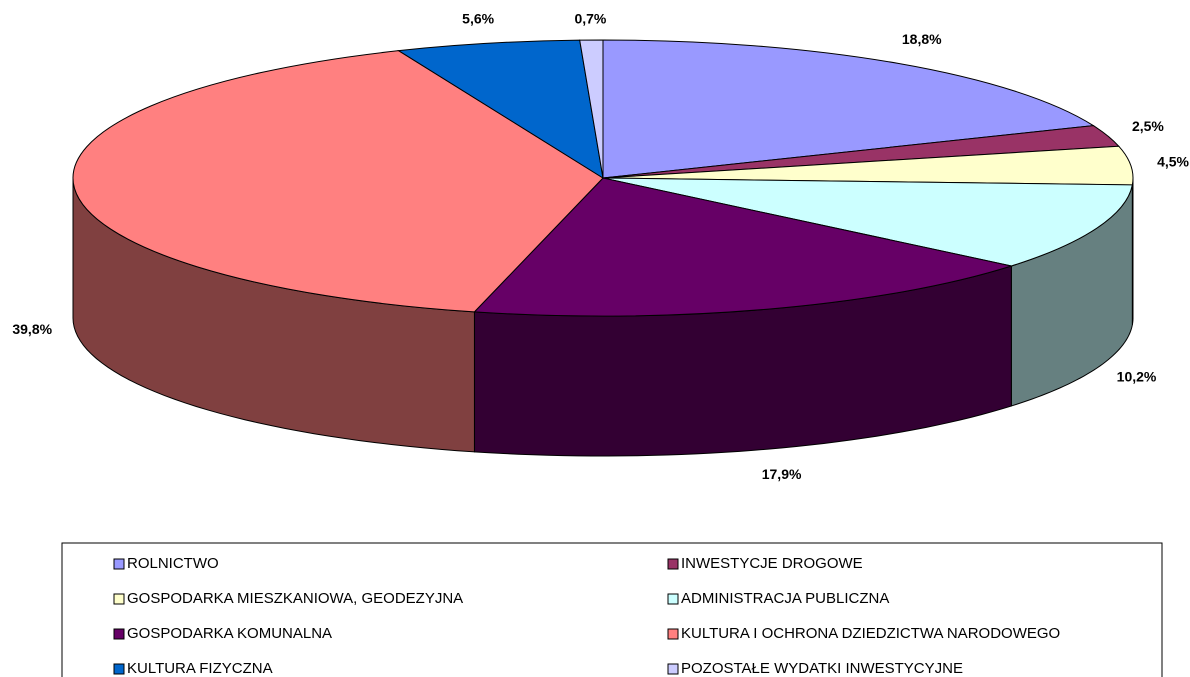 The width and height of the screenshot is (1190, 677). What do you see at coordinates (785, 598) in the screenshot?
I see `legend-label: ADMINISTRACJA PUBLICZNA` at bounding box center [785, 598].